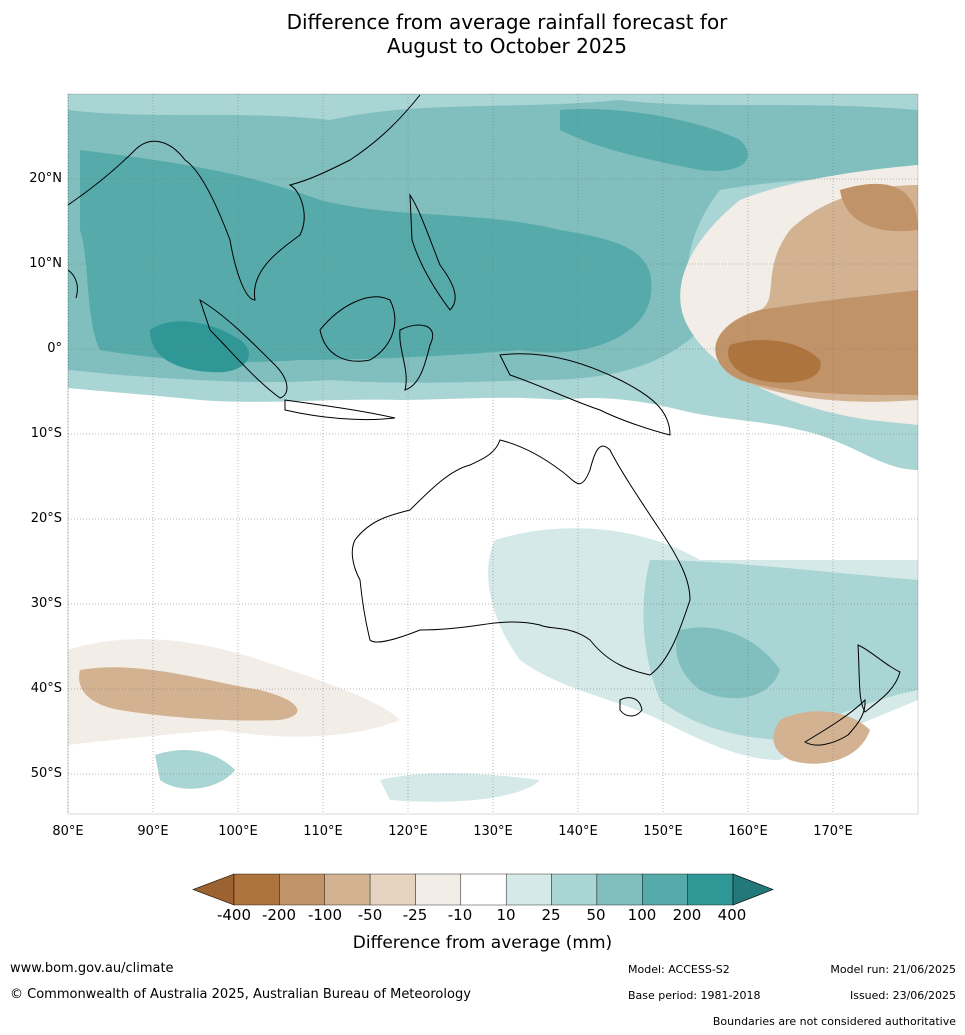 The height and width of the screenshot is (1035, 965). What do you see at coordinates (92, 968) in the screenshot?
I see `website-link: www.bom.gov.au/climate` at bounding box center [92, 968].